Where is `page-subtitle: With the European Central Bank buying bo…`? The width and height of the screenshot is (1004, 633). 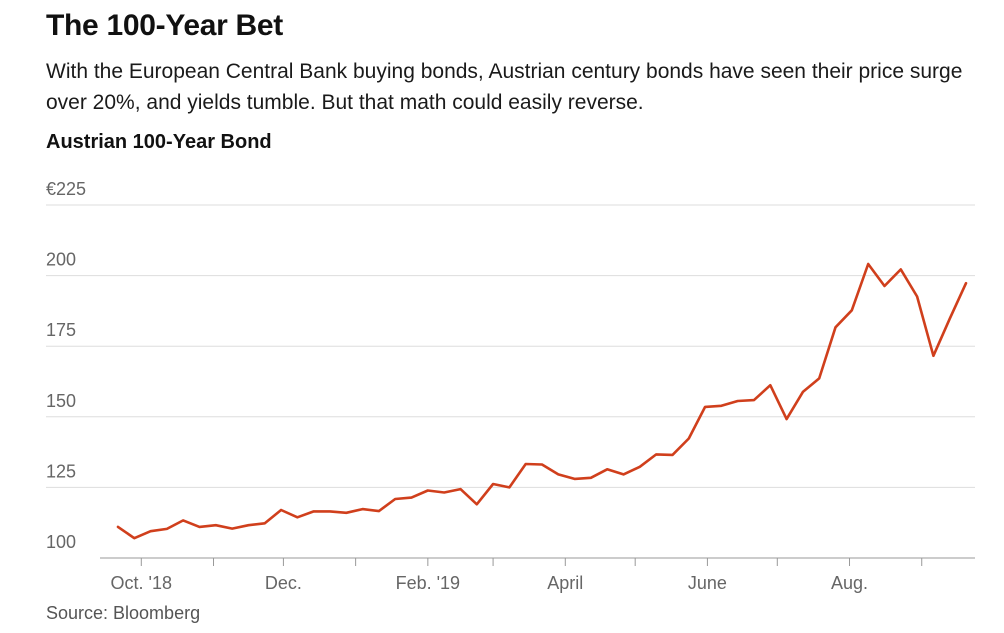 page-subtitle: With the European Central Bank buying bo… is located at coordinates (504, 87).